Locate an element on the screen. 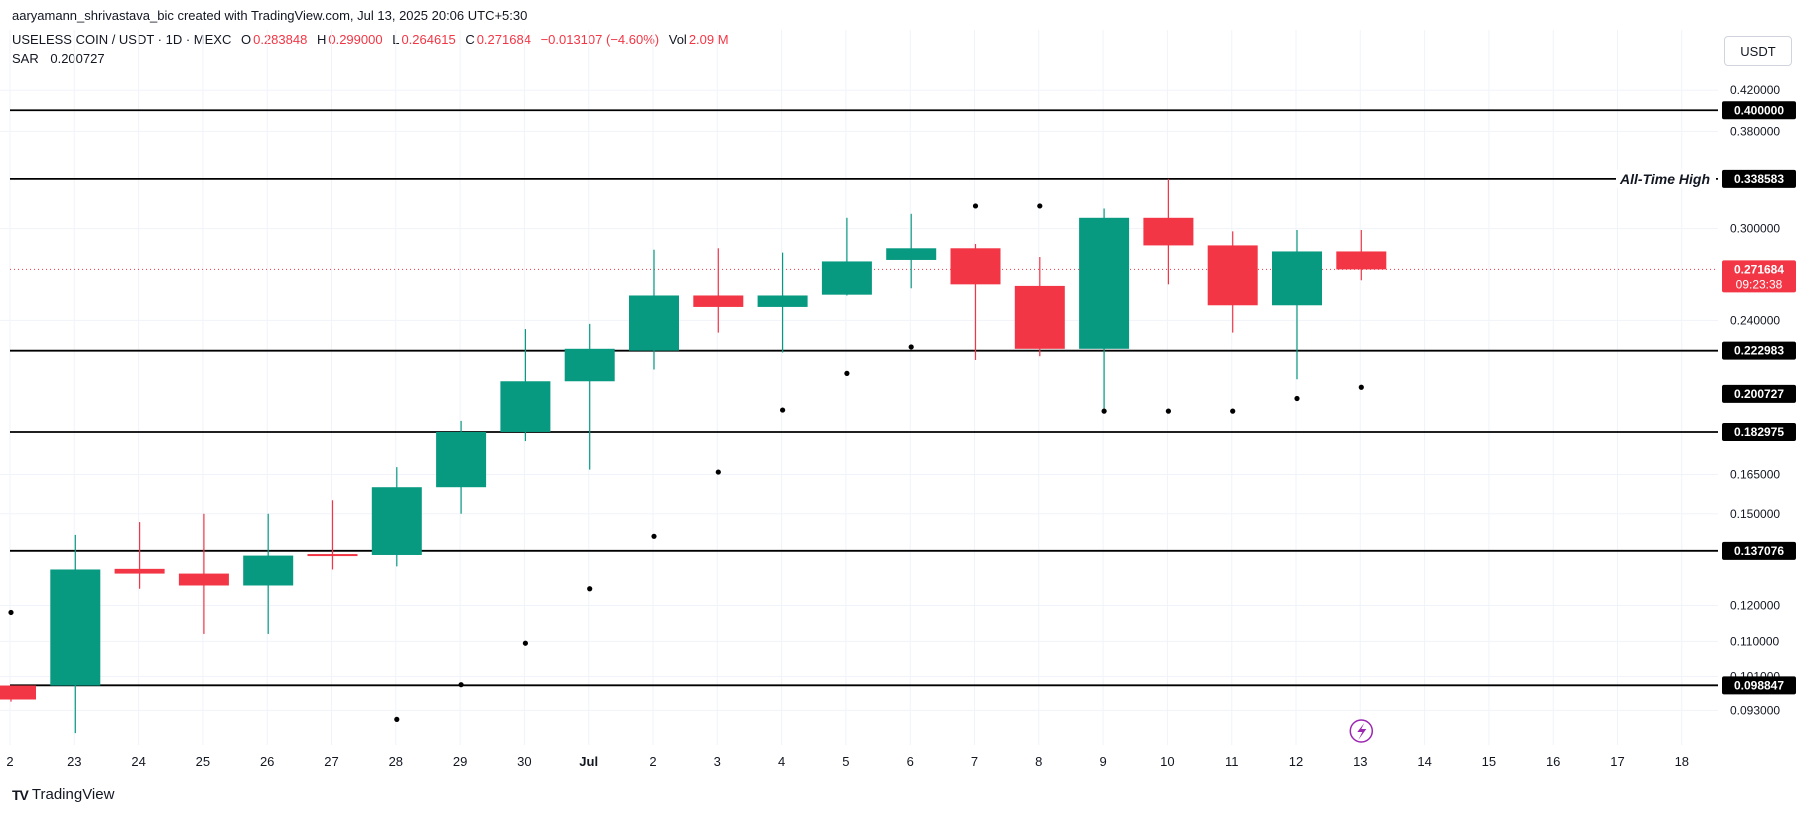 This screenshot has width=1814, height=816. last-price-badge: 0.271684 is located at coordinates (1759, 269).